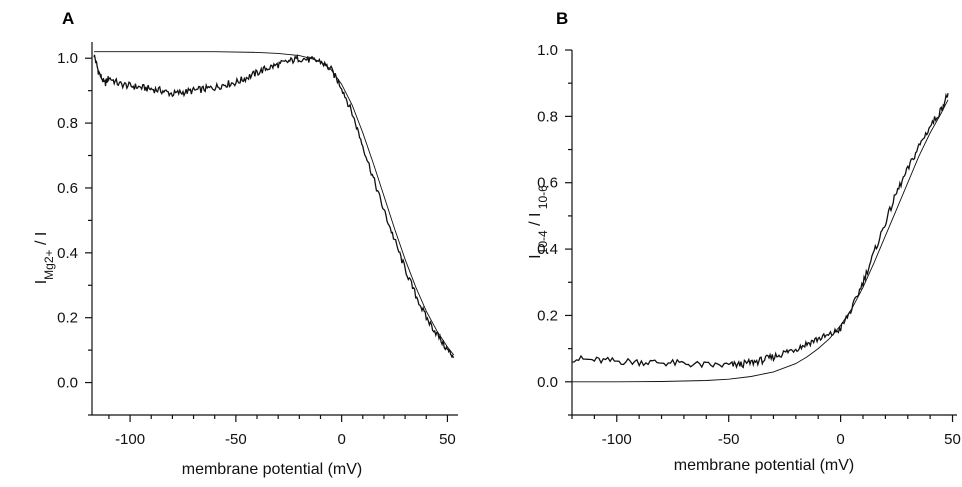  I want to click on panel-a-ylabel-tail: / I, so click(41, 241).